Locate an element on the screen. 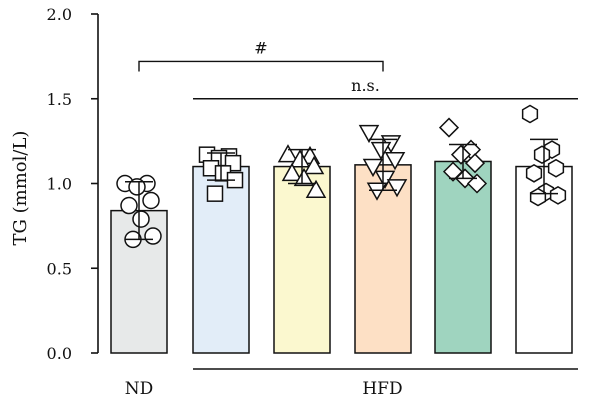 The width and height of the screenshot is (600, 407). y-ticks: 0.0 0.5 1.0 1.5 2.0 is located at coordinates (72, 184).